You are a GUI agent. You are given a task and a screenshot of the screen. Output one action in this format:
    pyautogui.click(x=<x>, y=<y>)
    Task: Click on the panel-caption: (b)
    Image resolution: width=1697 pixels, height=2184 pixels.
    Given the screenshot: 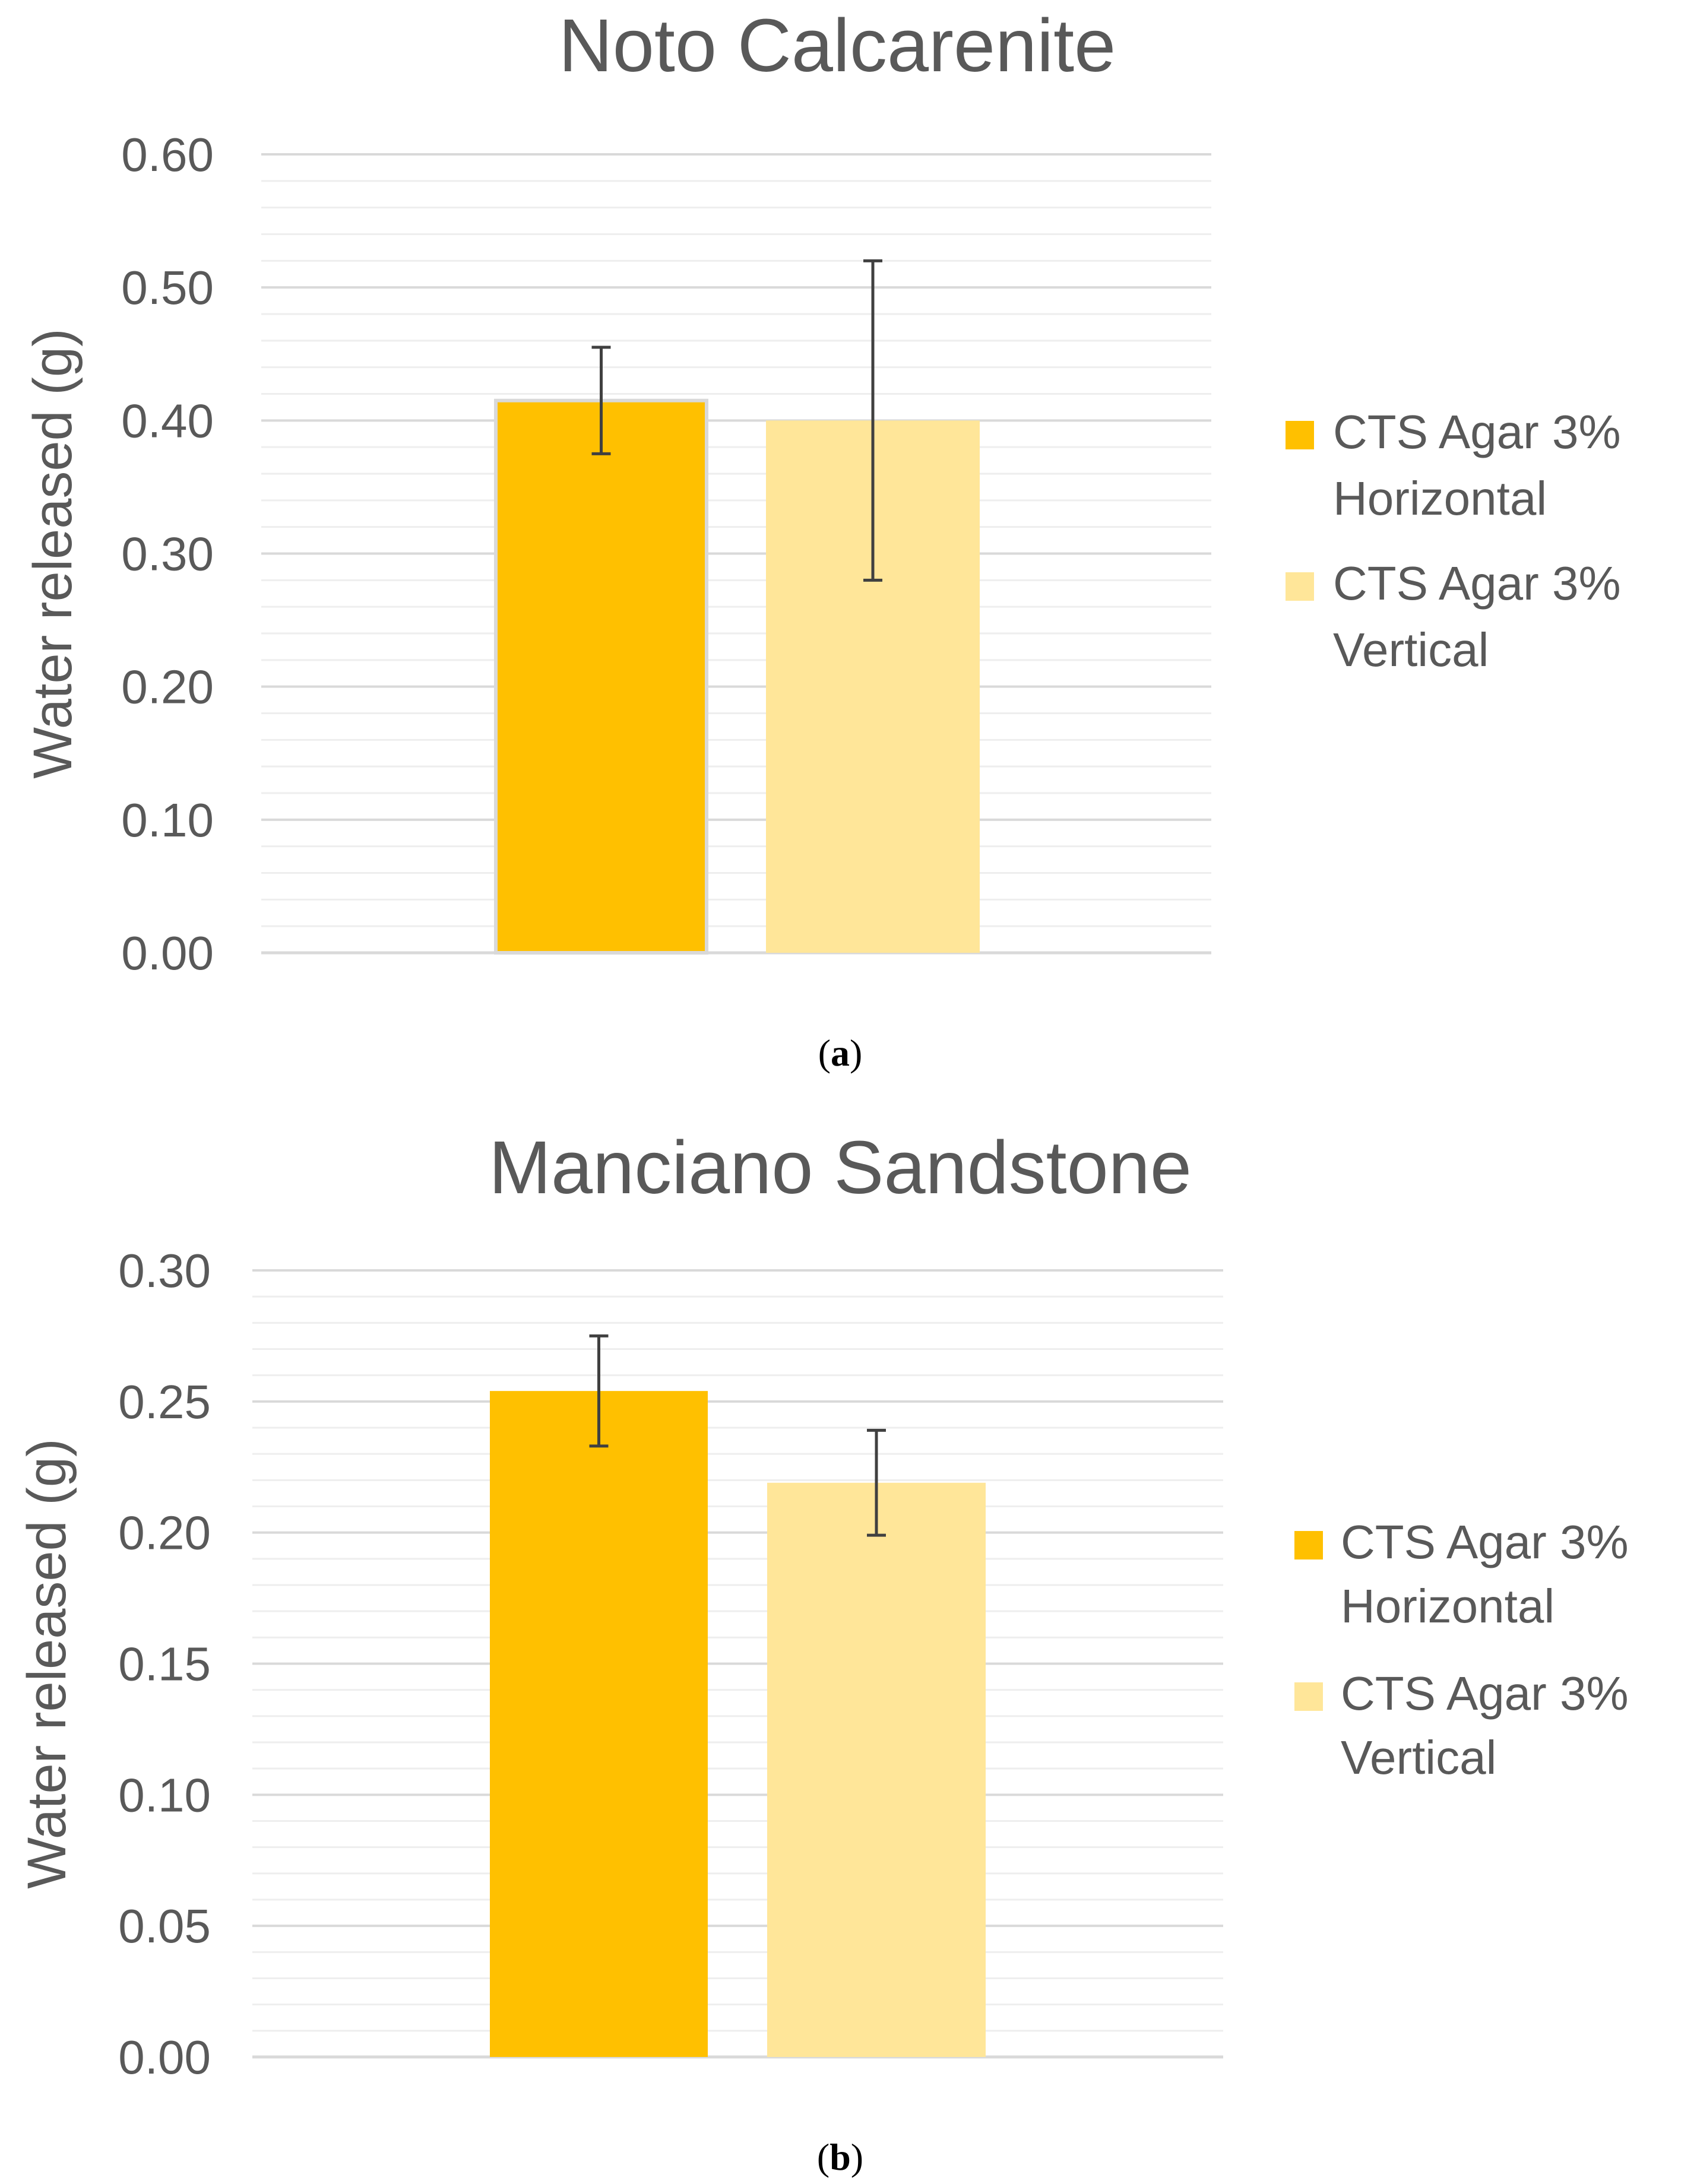 What is the action you would take?
    pyautogui.click(x=840, y=2157)
    